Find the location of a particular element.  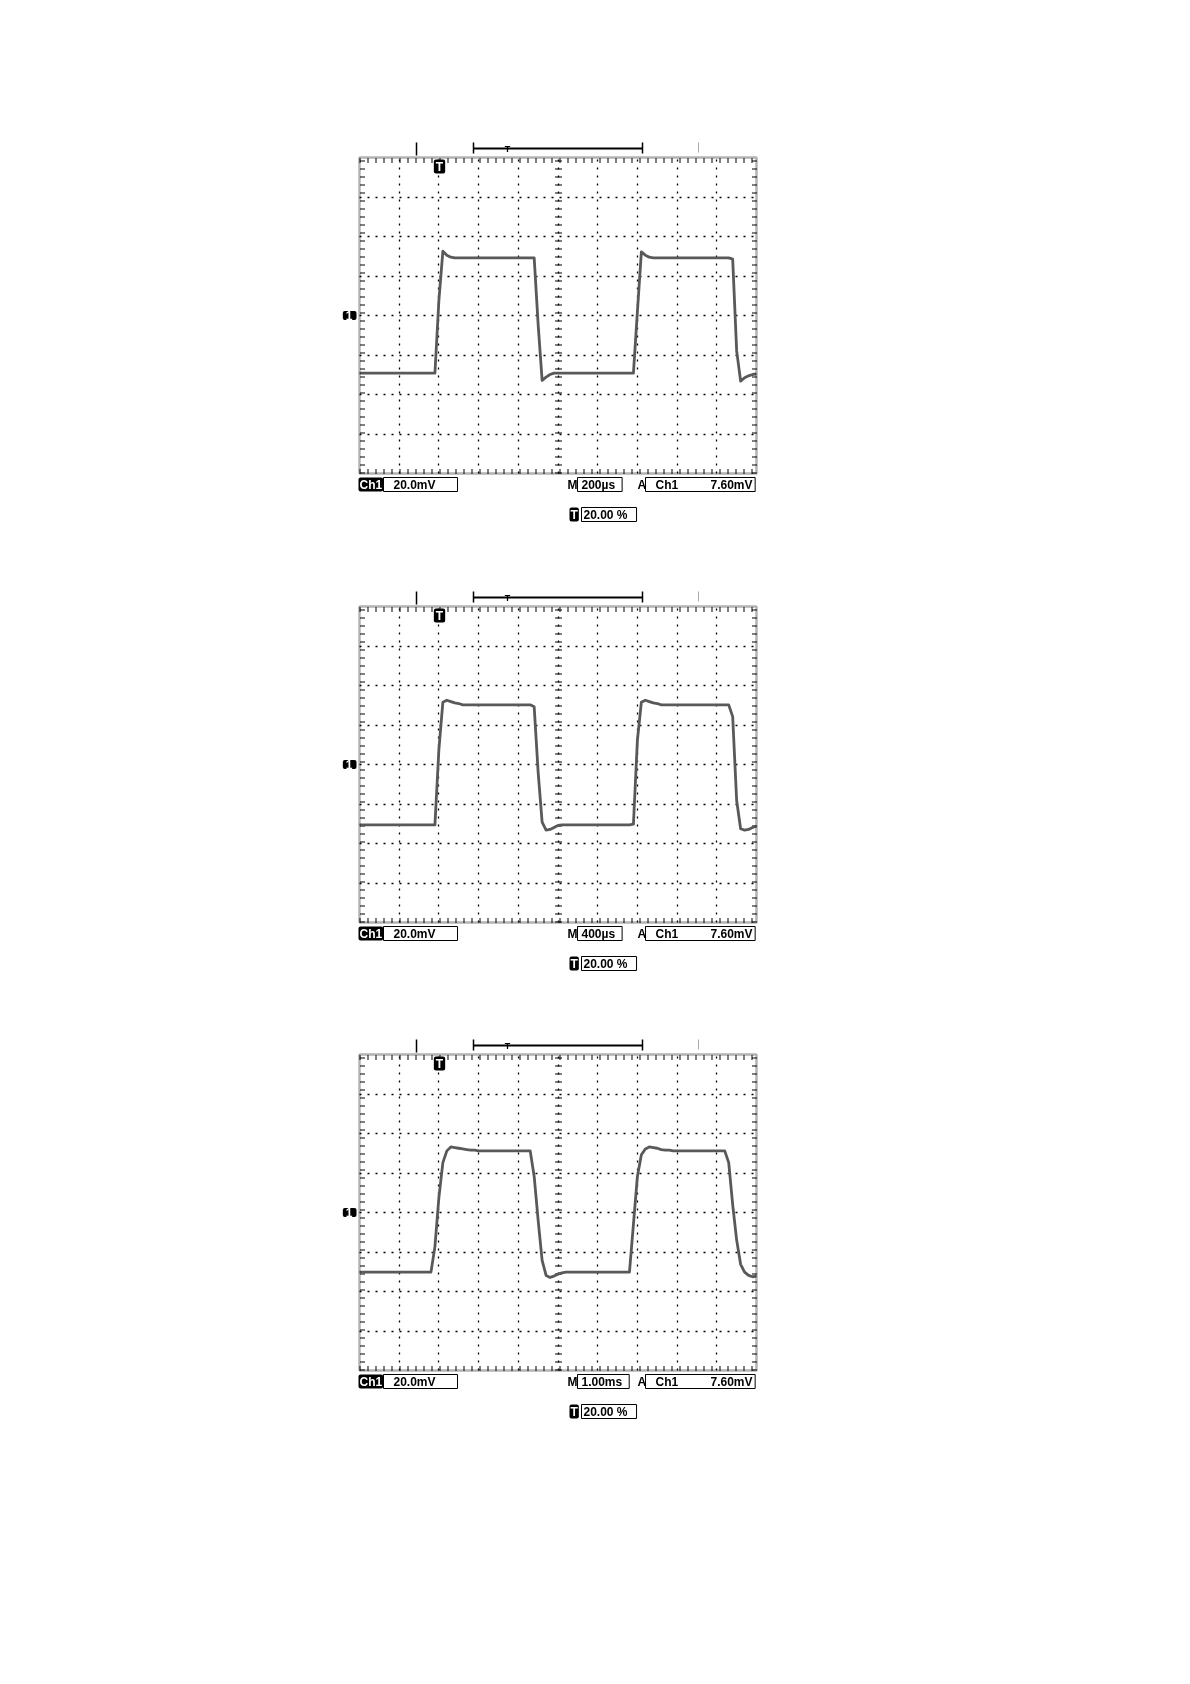

text: 200µs is located at coordinates (598, 484).